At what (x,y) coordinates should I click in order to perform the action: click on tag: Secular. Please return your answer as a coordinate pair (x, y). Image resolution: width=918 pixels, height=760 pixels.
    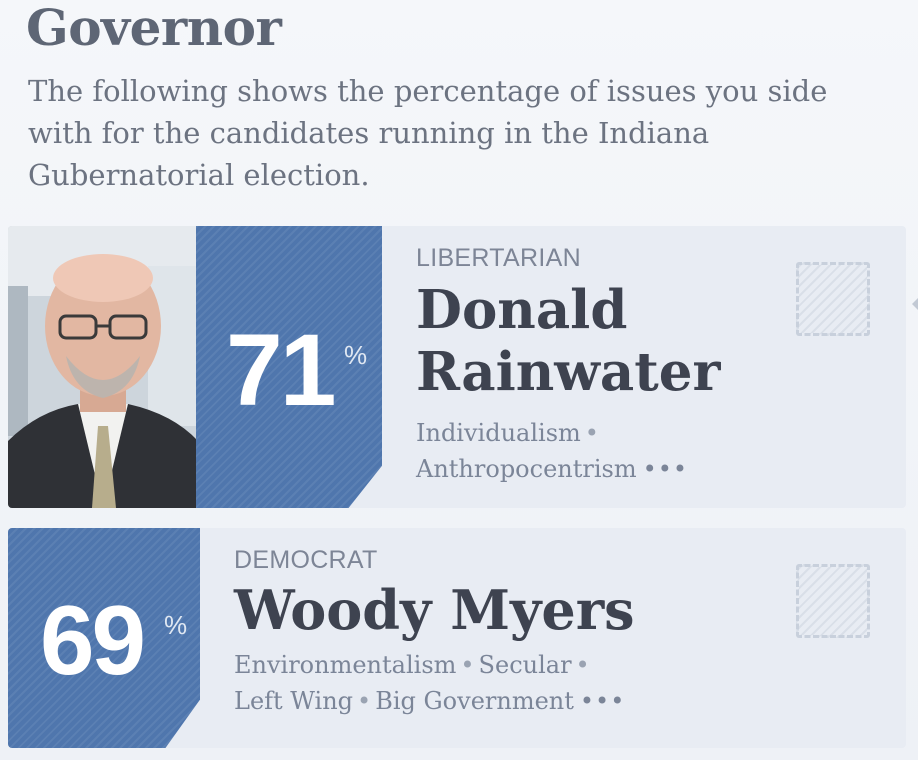
    Looking at the image, I should click on (525, 665).